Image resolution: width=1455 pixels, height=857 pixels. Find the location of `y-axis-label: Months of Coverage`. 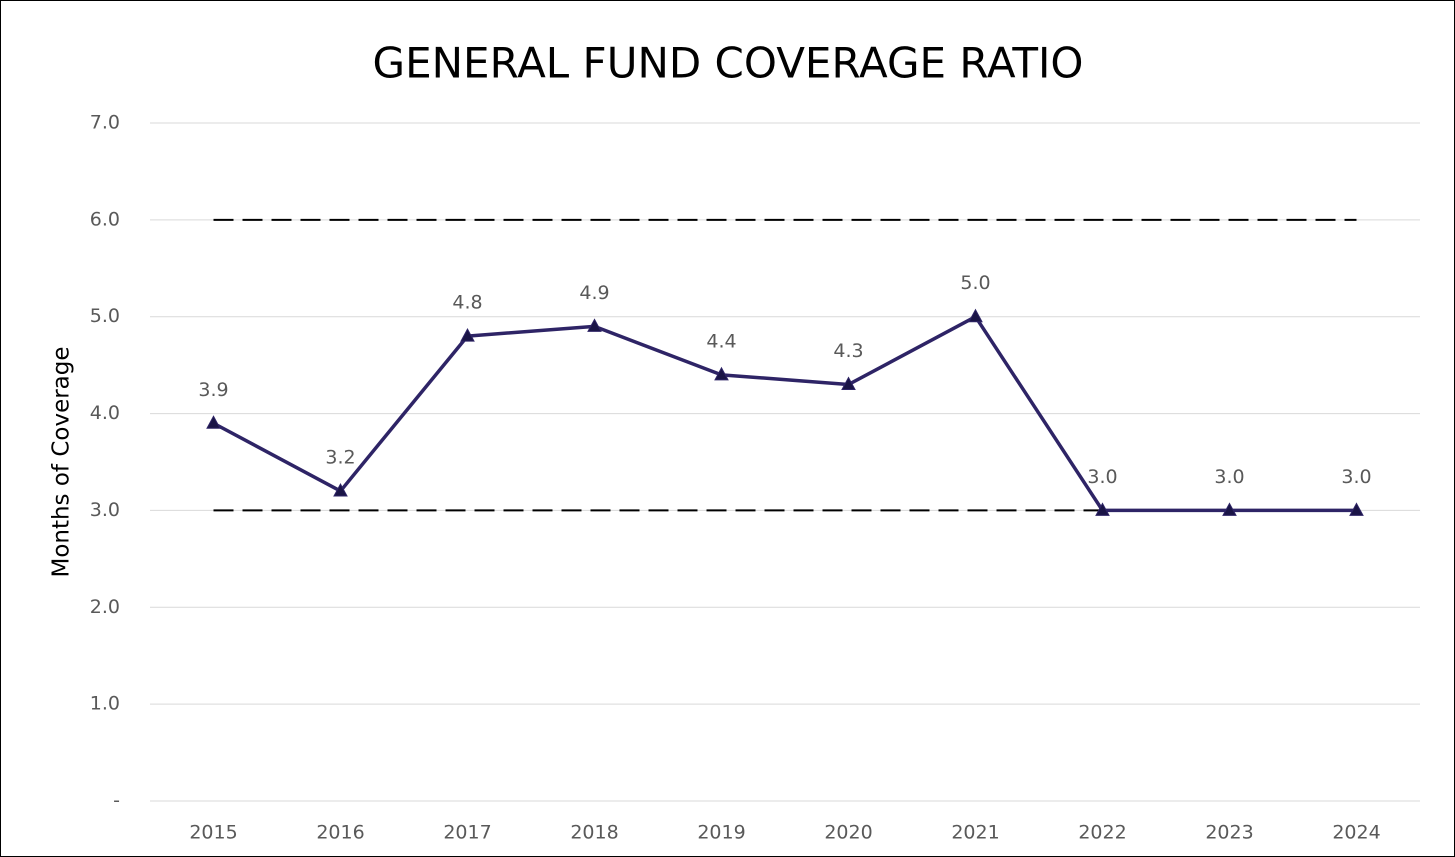

y-axis-label: Months of Coverage is located at coordinates (62, 461).